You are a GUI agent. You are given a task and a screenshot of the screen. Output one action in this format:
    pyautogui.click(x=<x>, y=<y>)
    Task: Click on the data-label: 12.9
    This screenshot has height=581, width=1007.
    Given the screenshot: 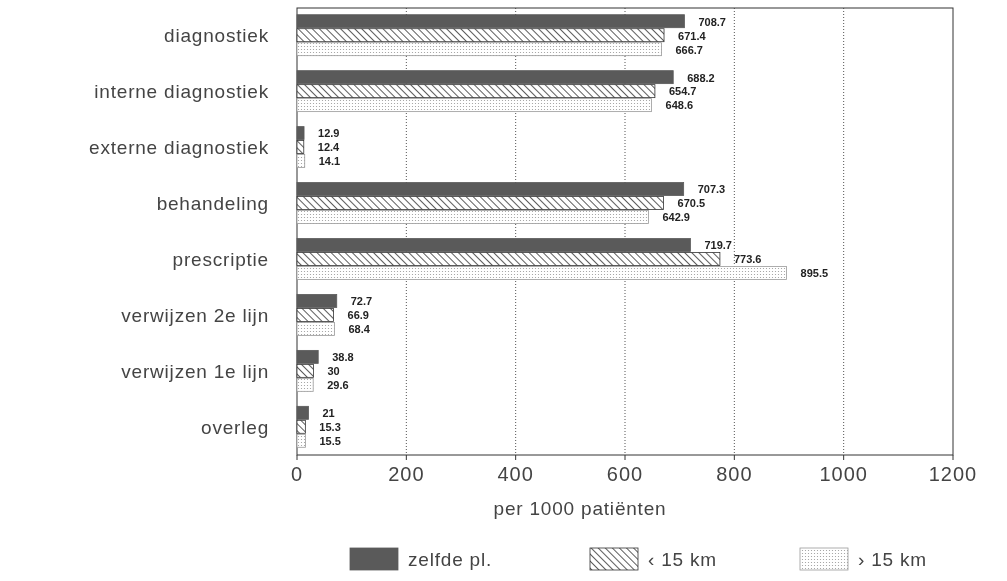 What is the action you would take?
    pyautogui.click(x=329, y=133)
    